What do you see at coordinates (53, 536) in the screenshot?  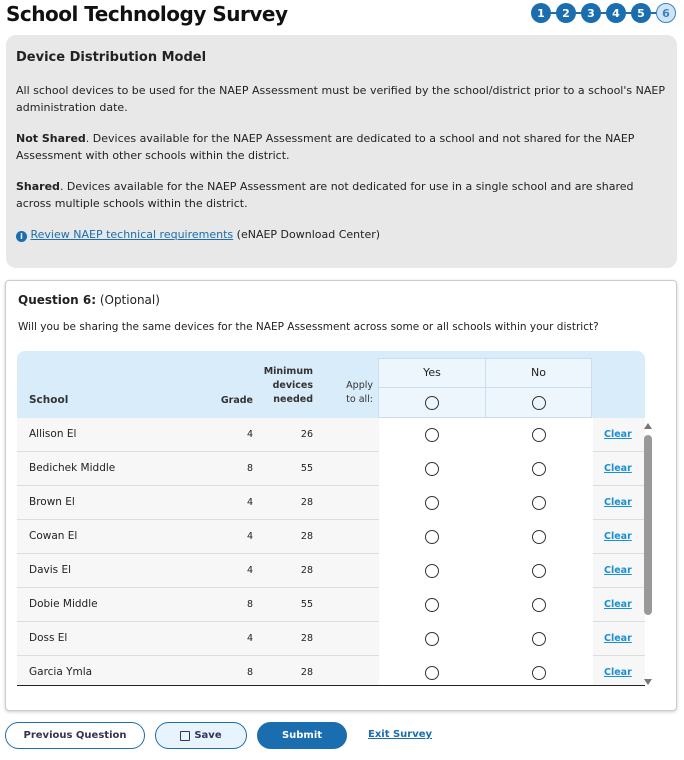 I see `school-name: Cowan El` at bounding box center [53, 536].